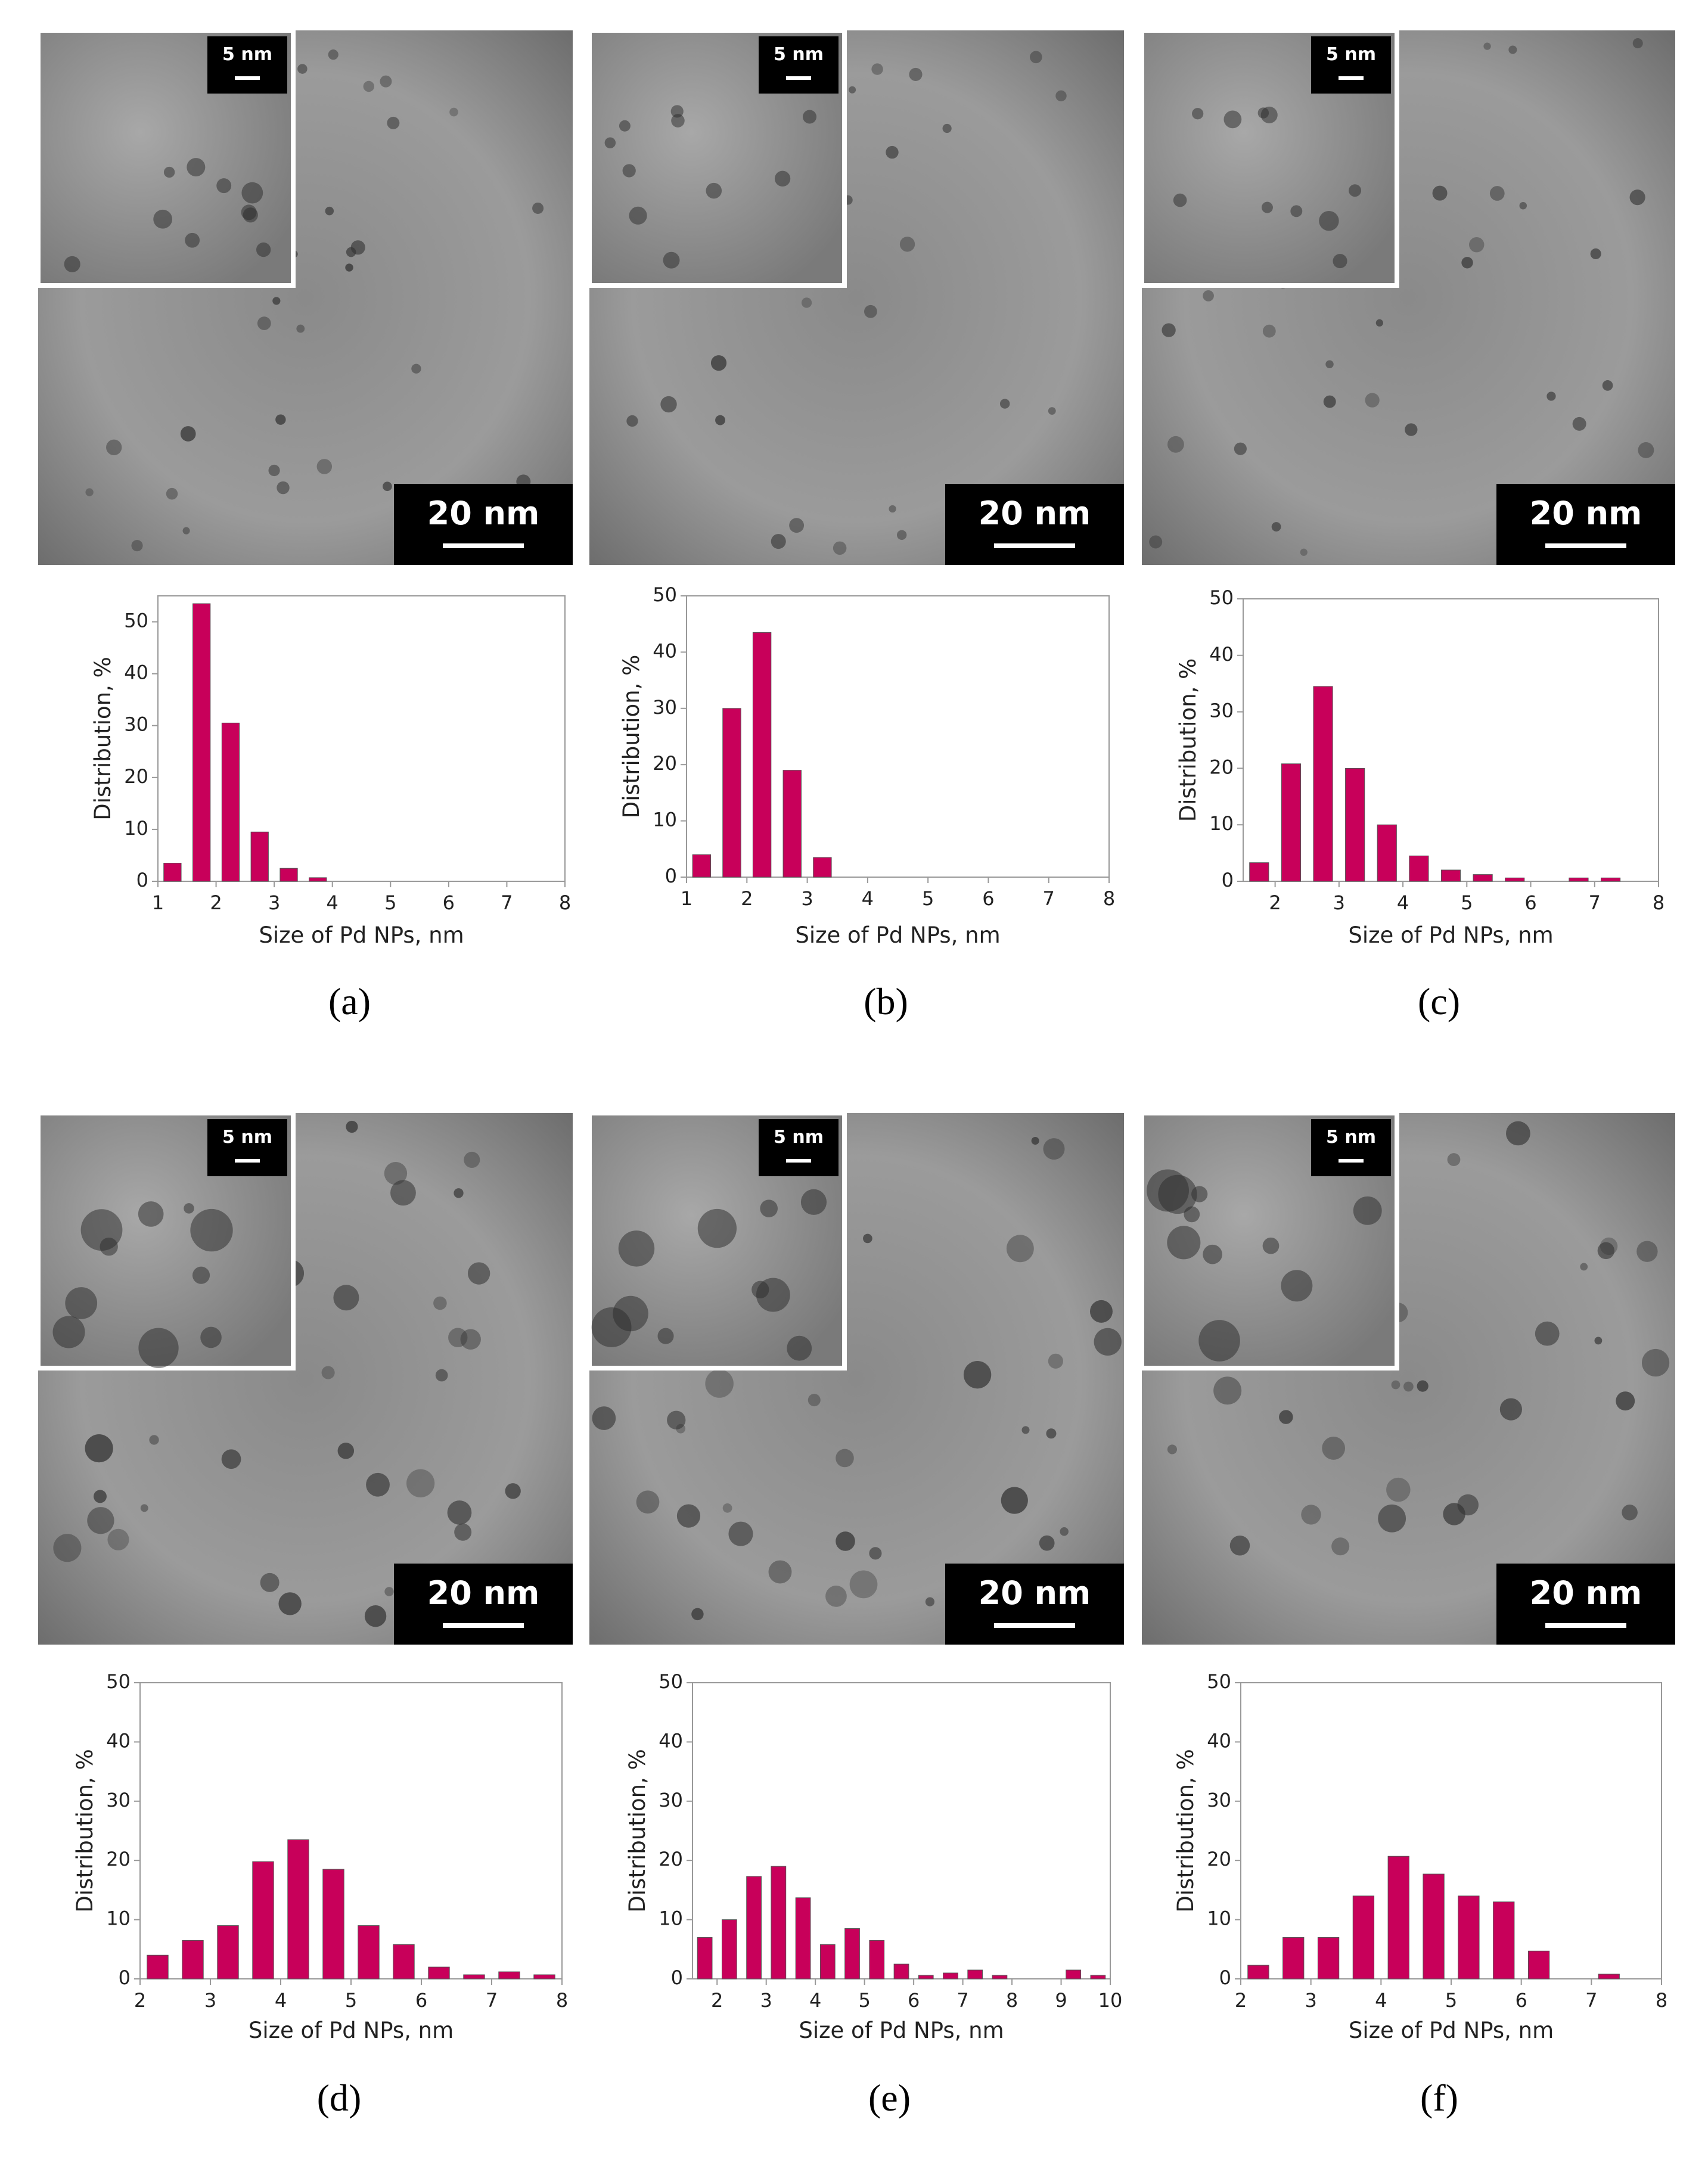 This screenshot has width=1708, height=2163. Describe the element at coordinates (1269, 158) in the screenshot. I see `inset-image` at that location.